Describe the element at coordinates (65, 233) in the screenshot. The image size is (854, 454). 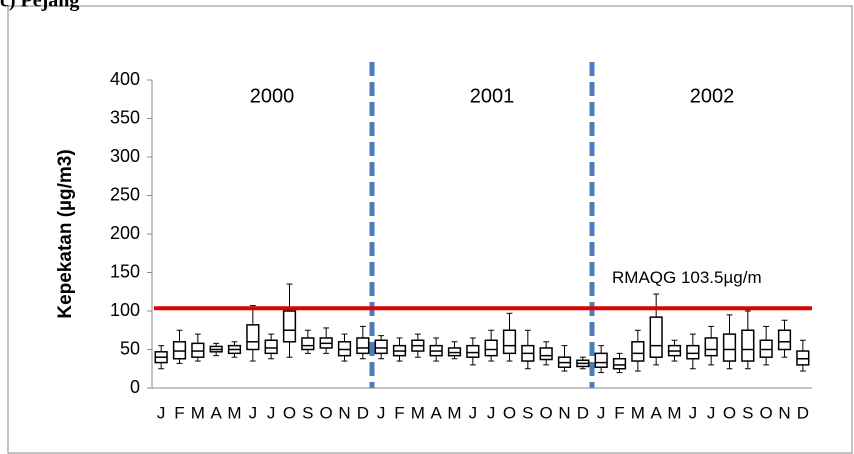
I see `y-axis-label: Kepekatan (µg/m3)` at that location.